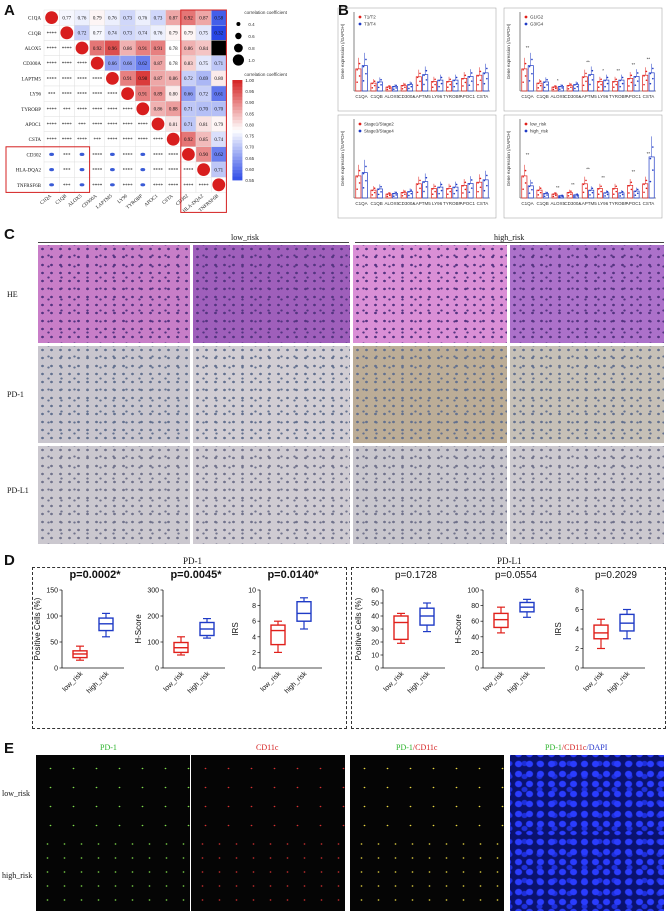 The height and width of the screenshot is (920, 669). Describe the element at coordinates (142, 64) in the screenshot. I see `corr-value: 0.62` at that location.